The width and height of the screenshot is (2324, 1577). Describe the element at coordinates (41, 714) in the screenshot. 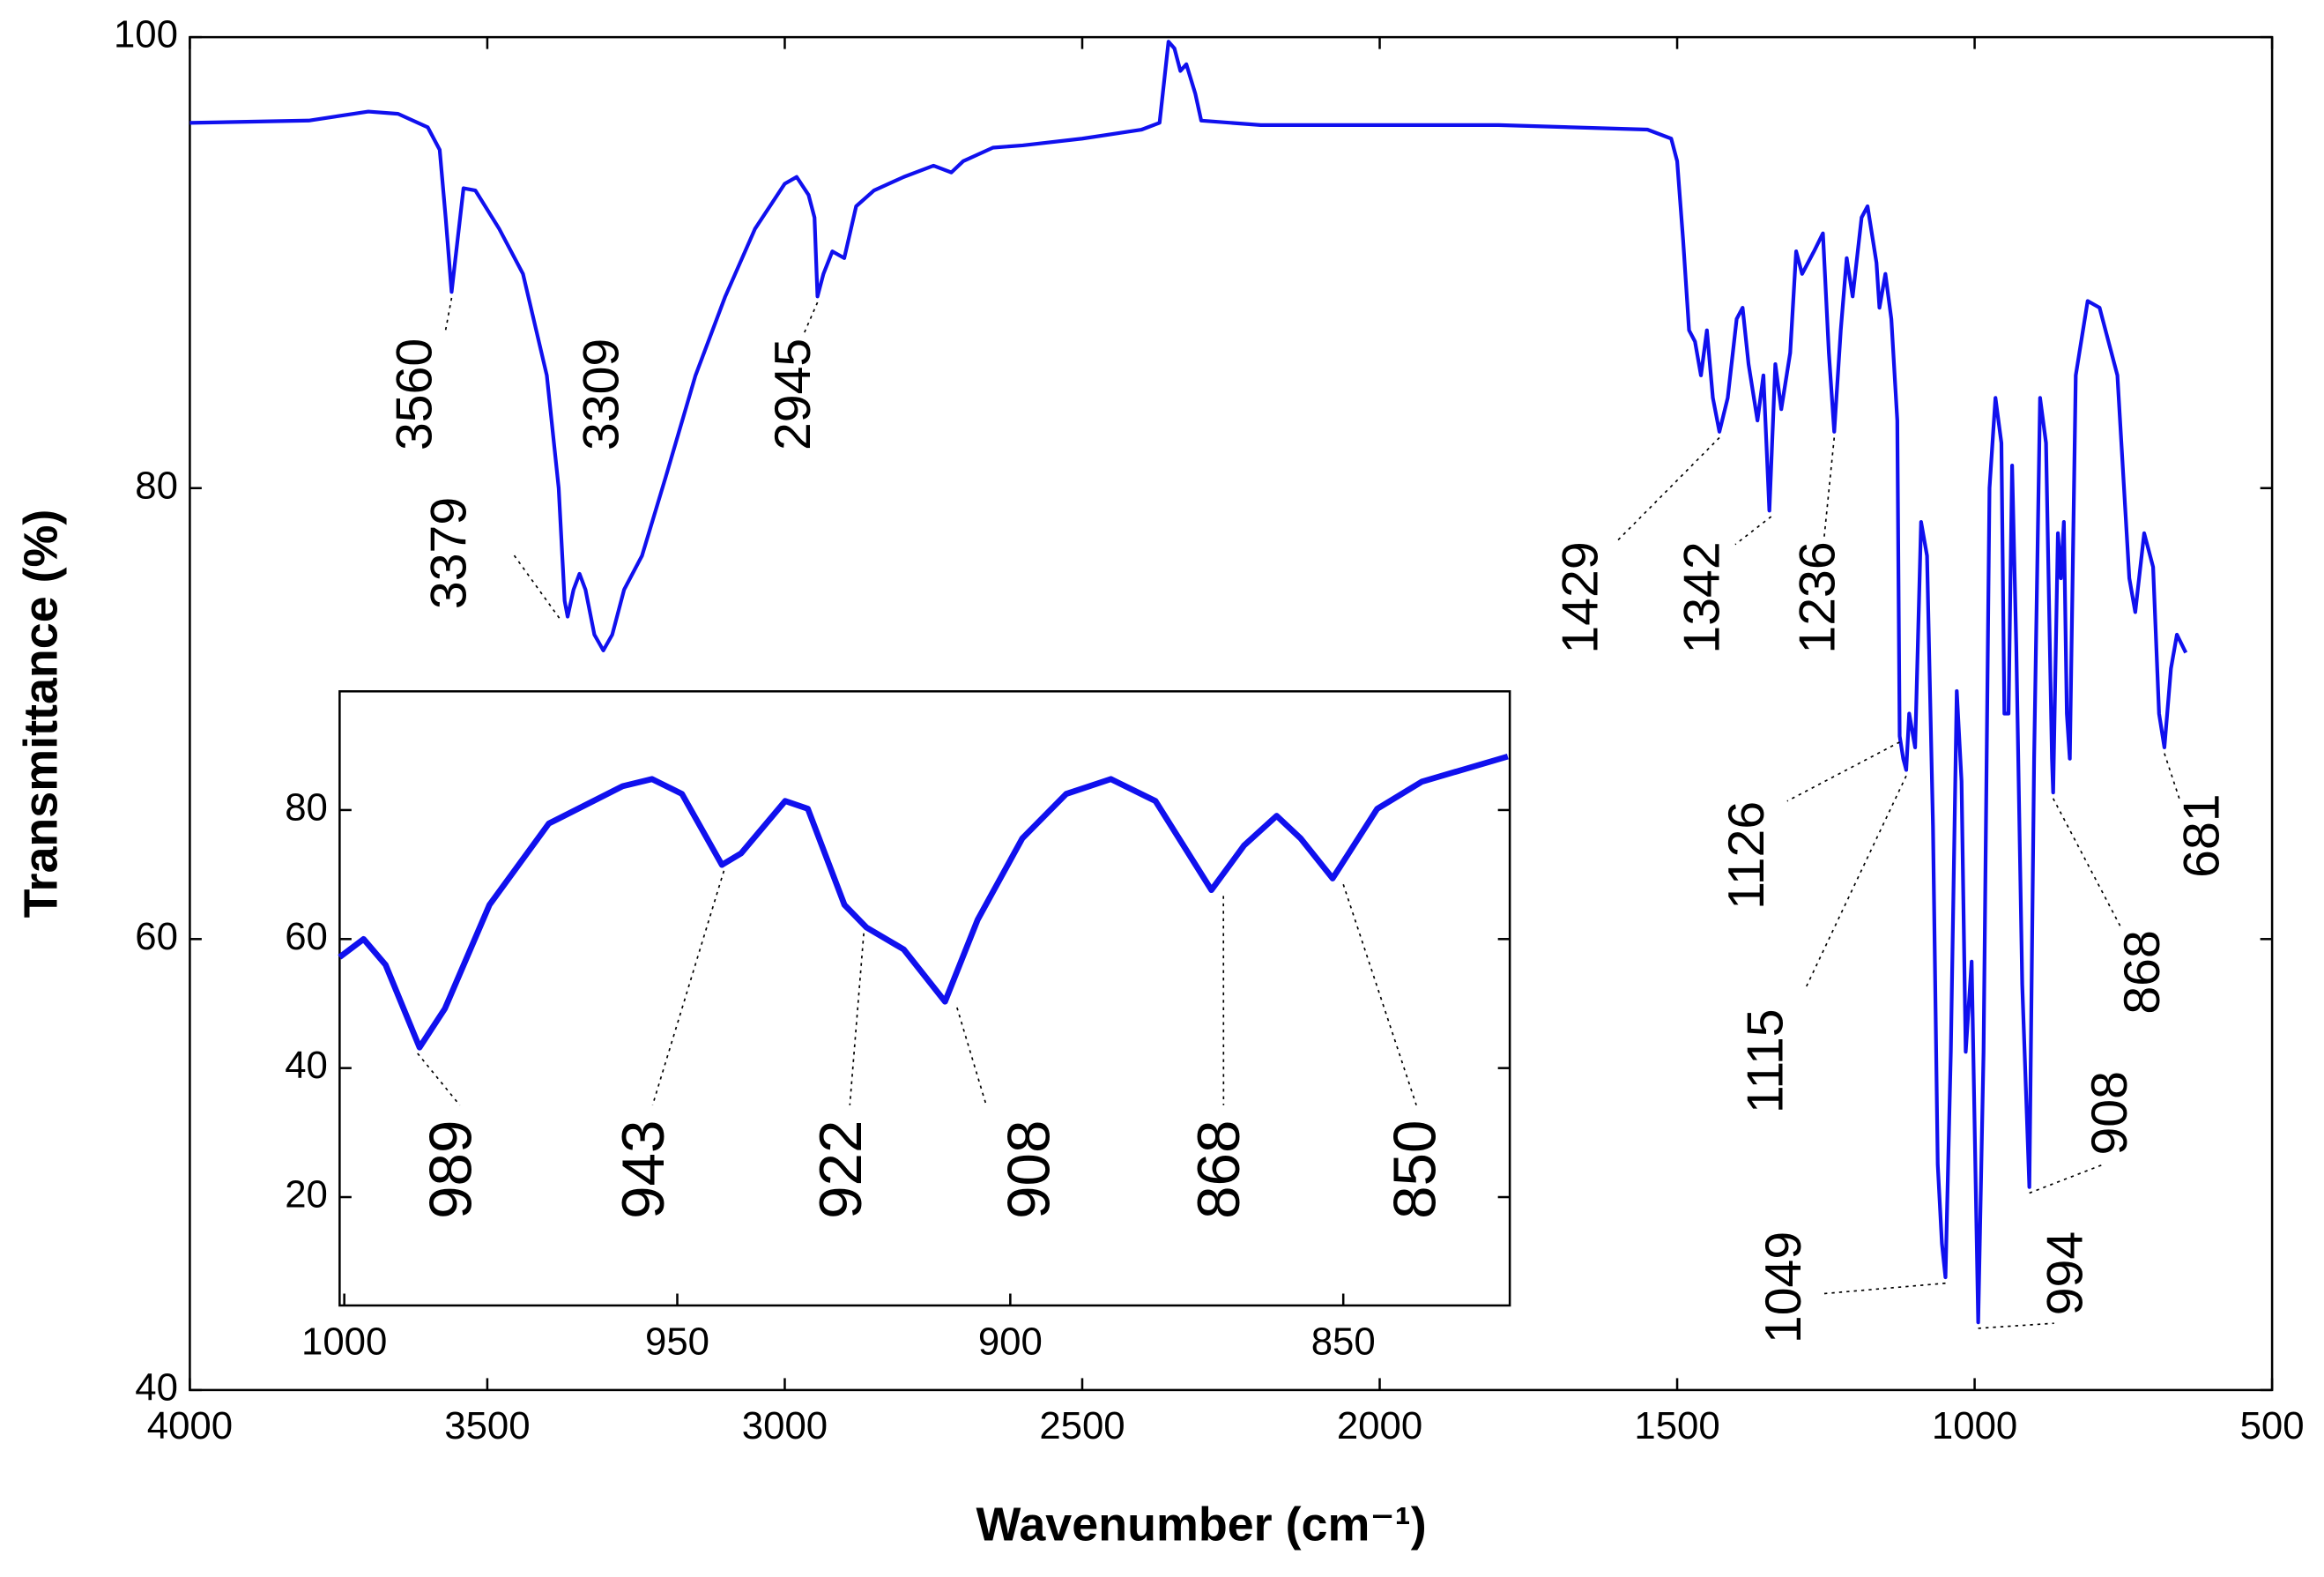

I see `y-axis-title: Transmittance (%)` at that location.